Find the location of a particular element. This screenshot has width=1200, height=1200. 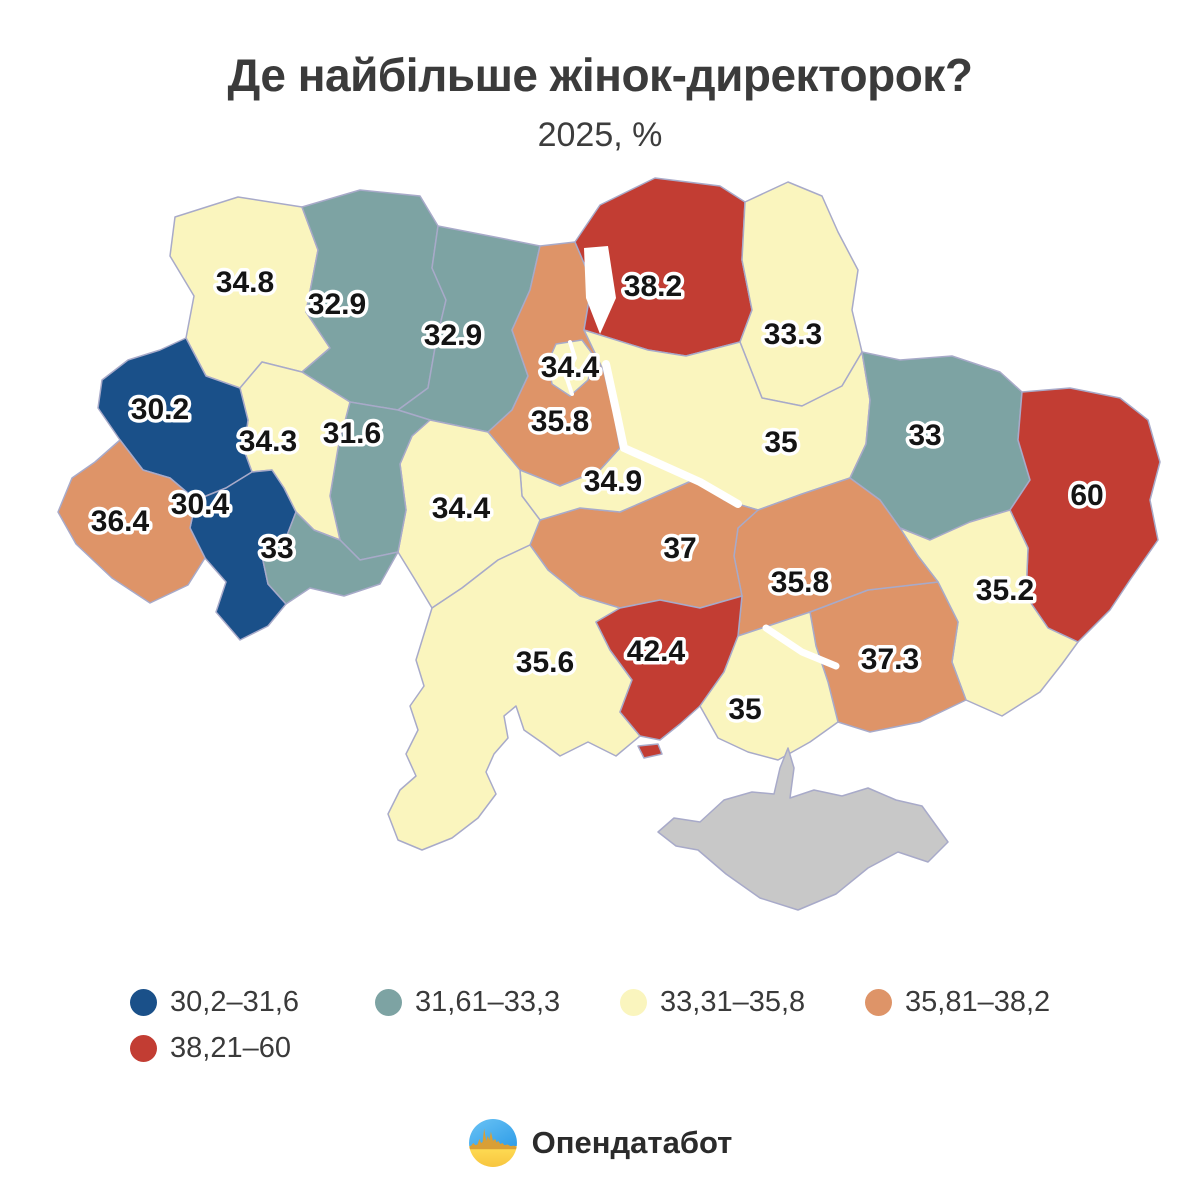

region-value-vinnytsia: 34.4 is located at coordinates (461, 508).